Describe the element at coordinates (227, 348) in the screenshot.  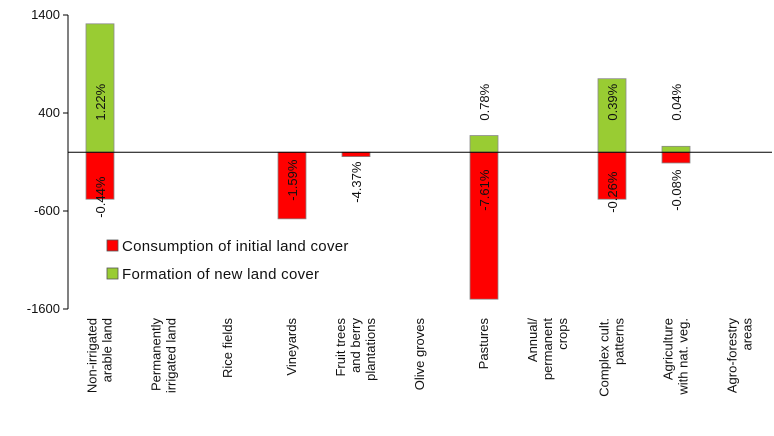
I see `category-label-2: Rice fields` at that location.